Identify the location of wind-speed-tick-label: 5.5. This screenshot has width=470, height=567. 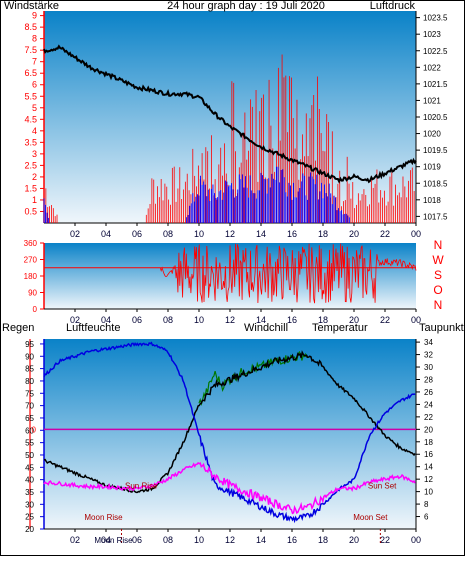
(30, 96).